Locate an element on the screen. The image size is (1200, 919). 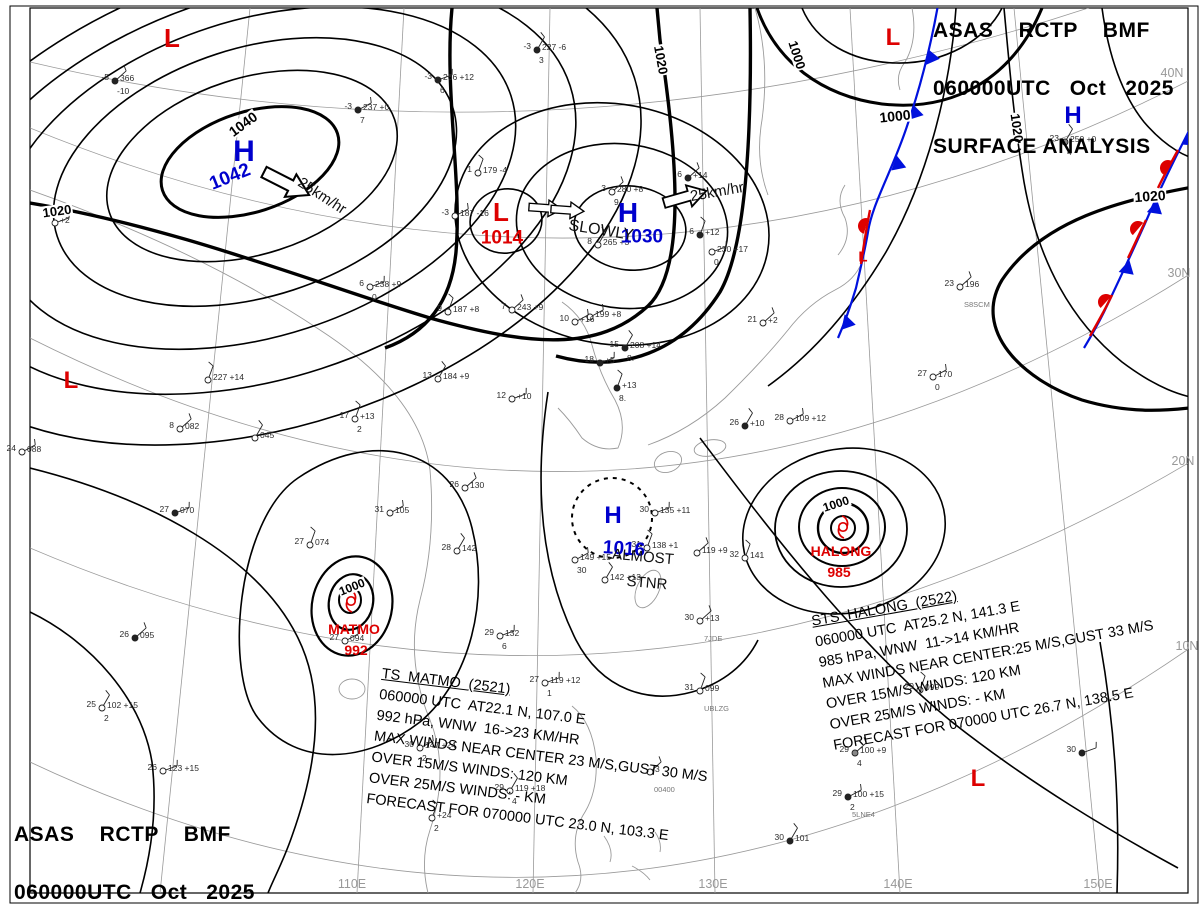
station-value-below: 3 is located at coordinates (541, 60).